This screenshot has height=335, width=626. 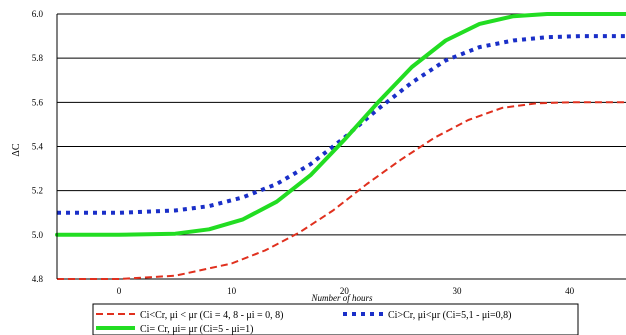 What do you see at coordinates (38, 235) in the screenshot?
I see `y-tick-label: 5.0` at bounding box center [38, 235].